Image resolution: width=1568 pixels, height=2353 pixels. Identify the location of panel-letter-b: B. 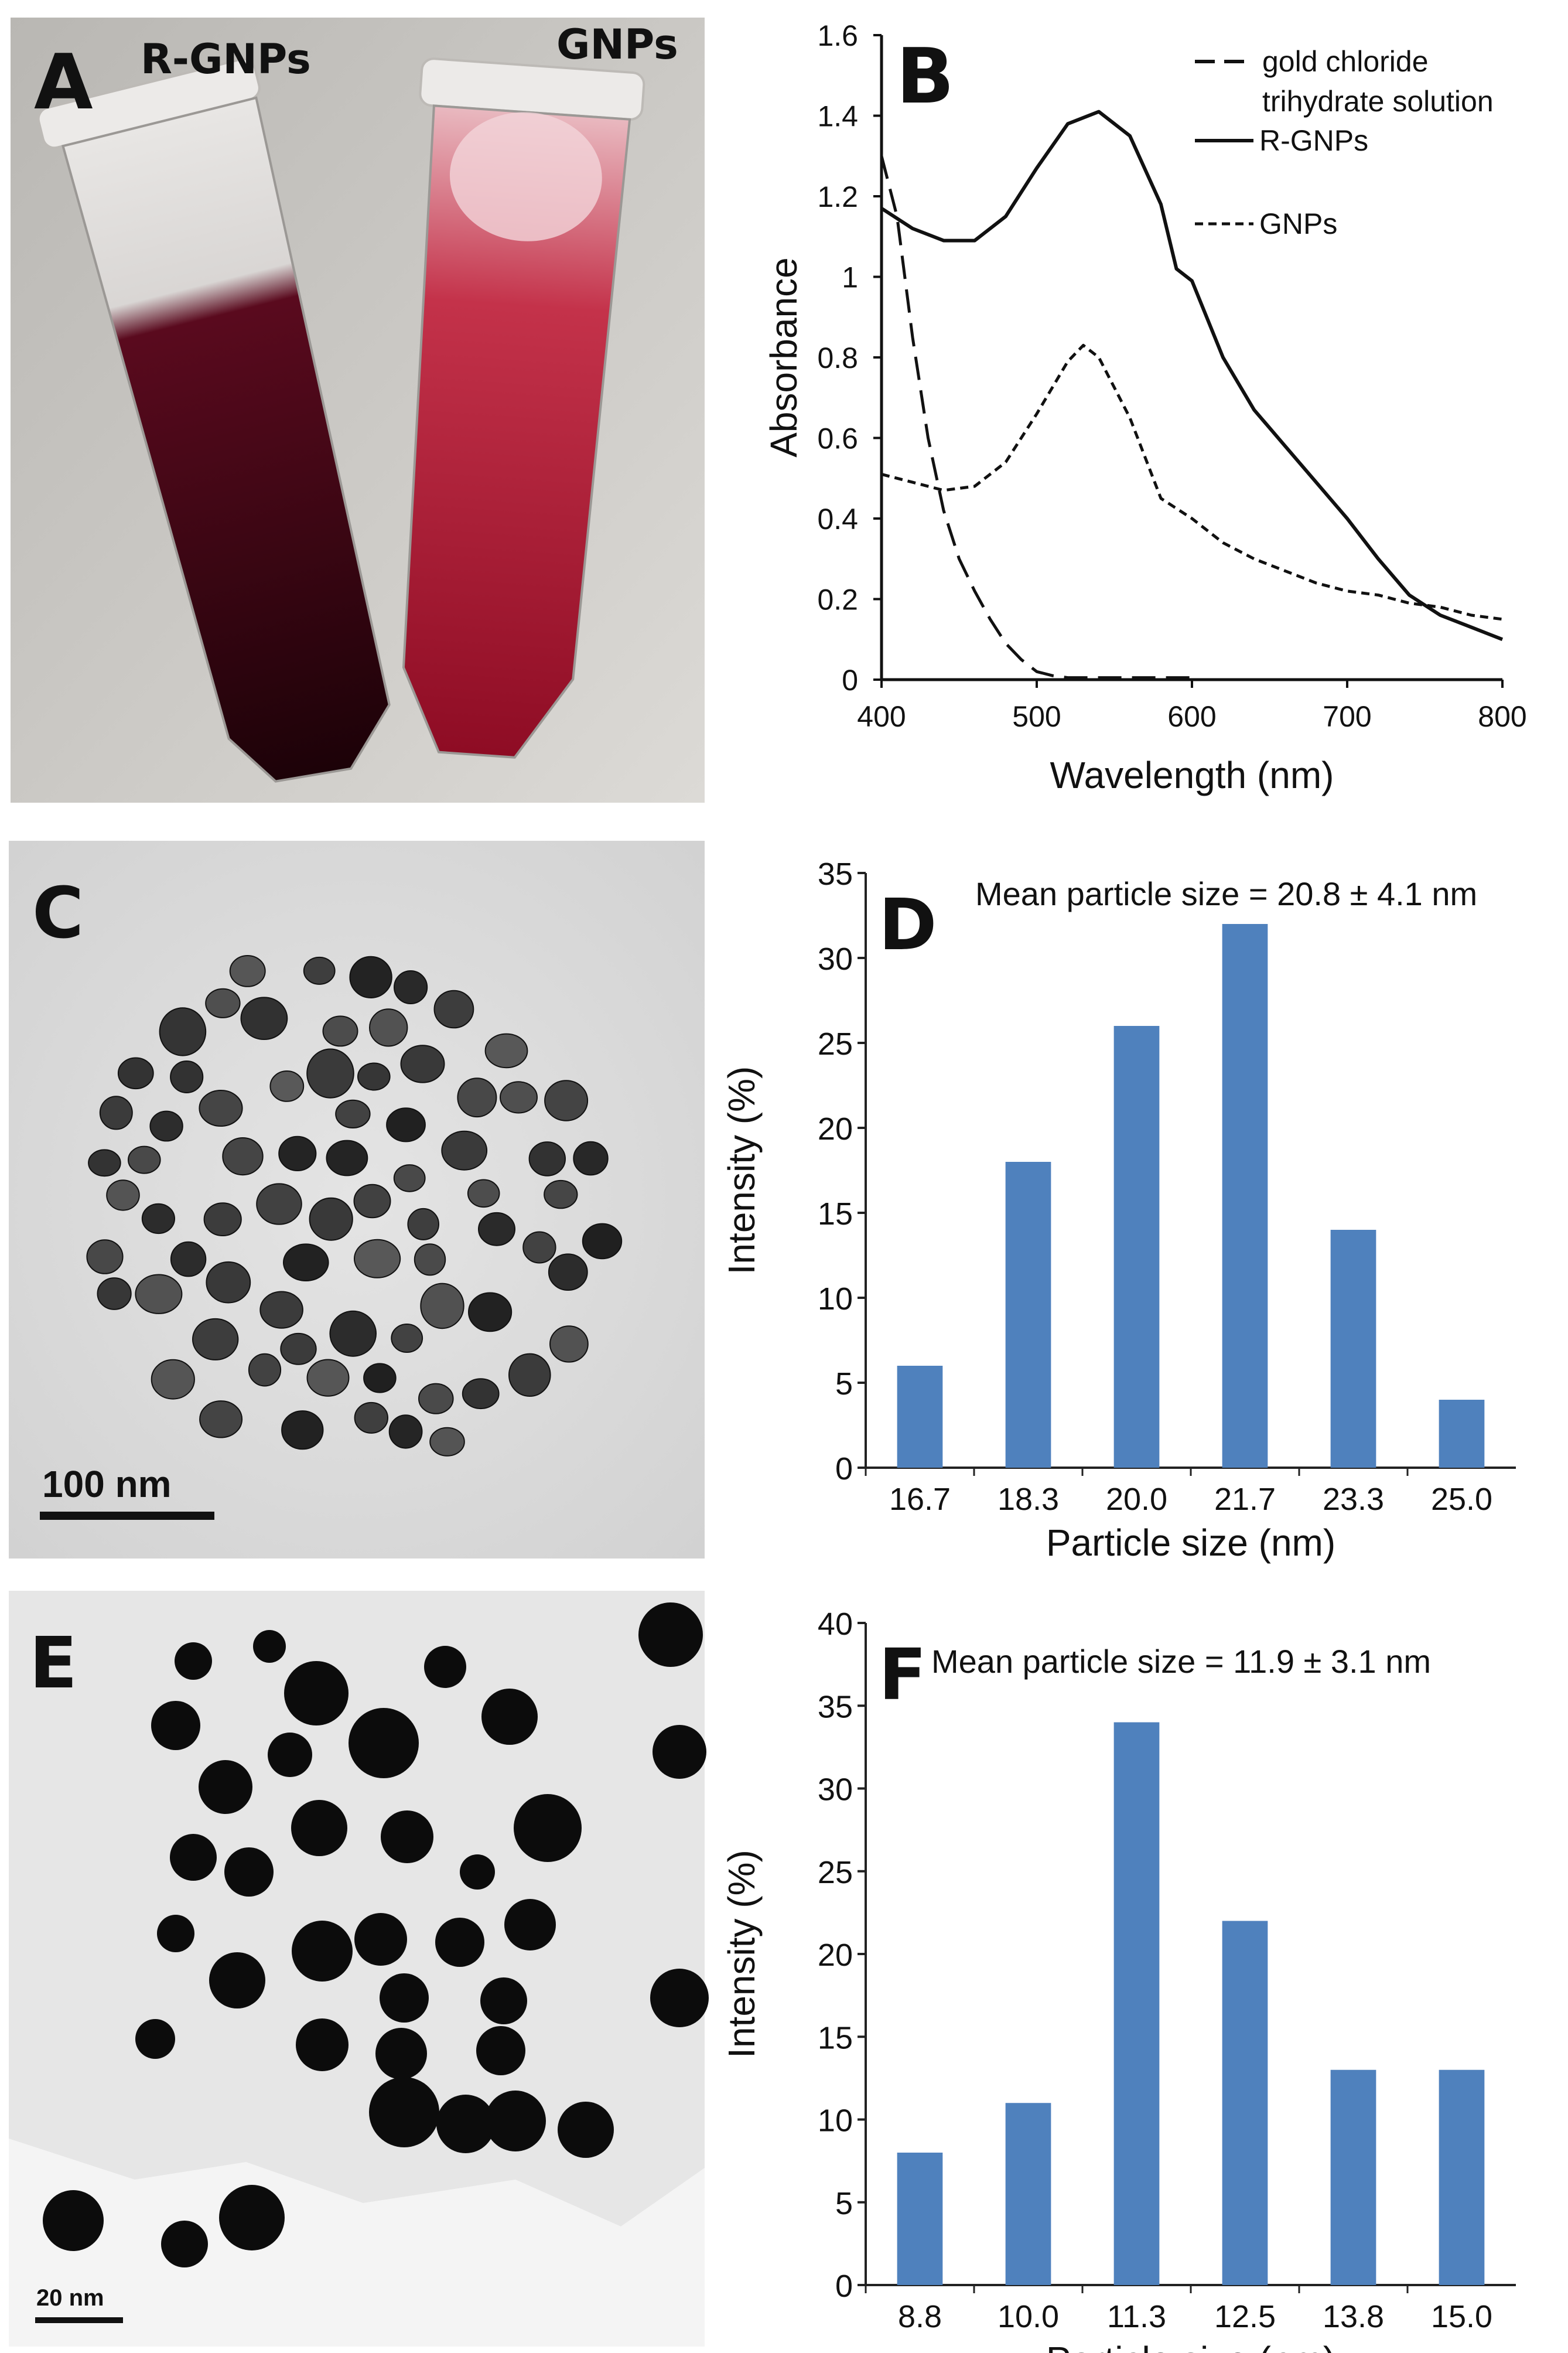
(925, 76).